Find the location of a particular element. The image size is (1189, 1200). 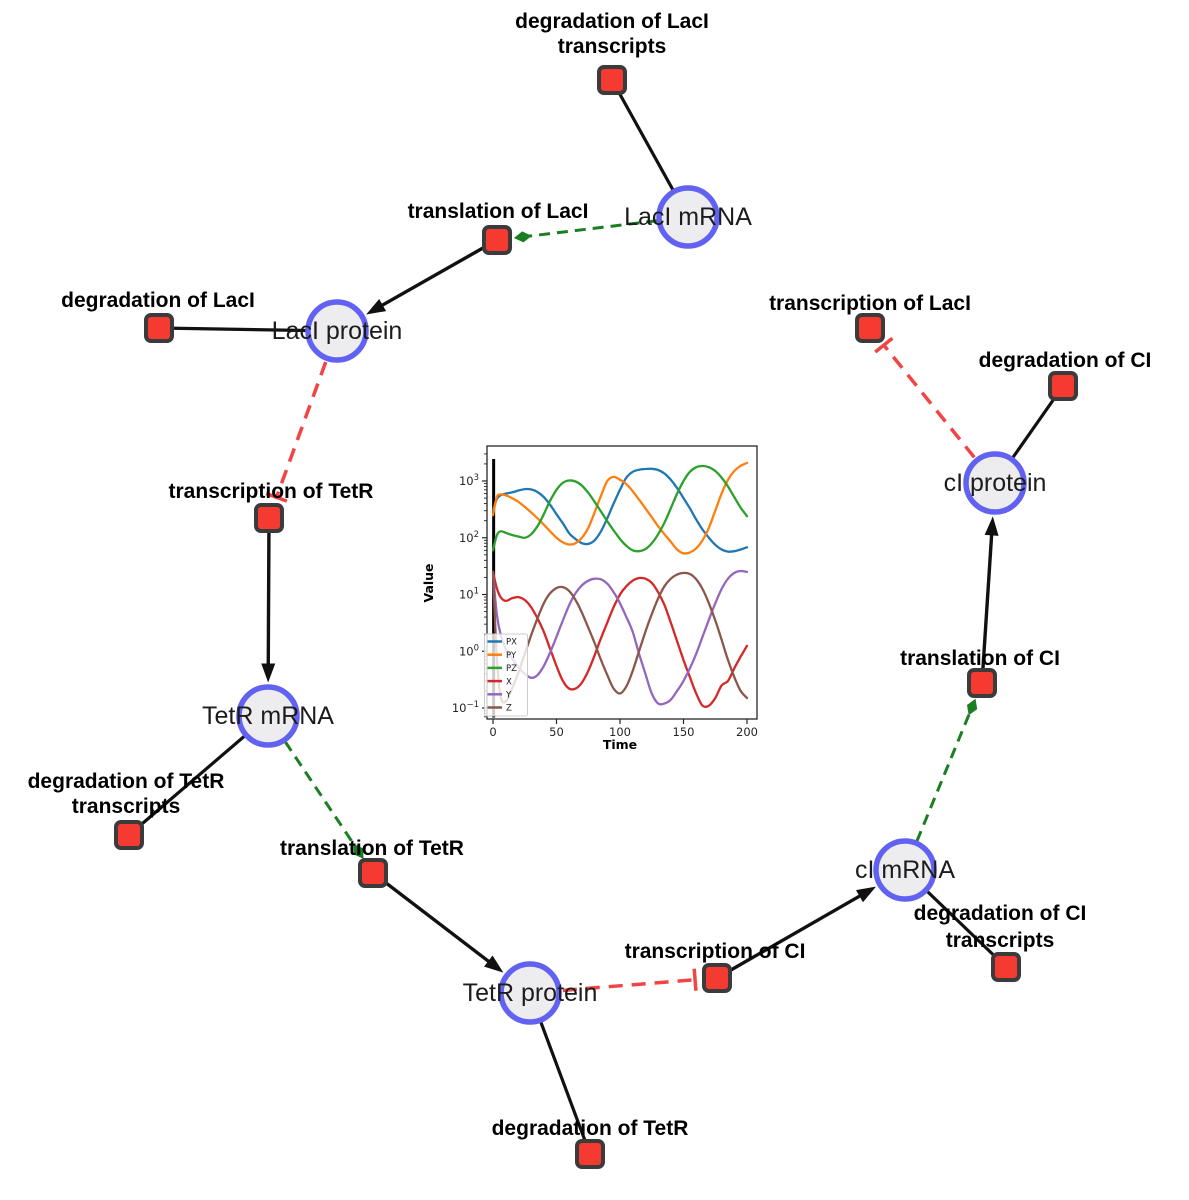

x-axis-ticks: 0 50 100 150 200 is located at coordinates (623, 729).